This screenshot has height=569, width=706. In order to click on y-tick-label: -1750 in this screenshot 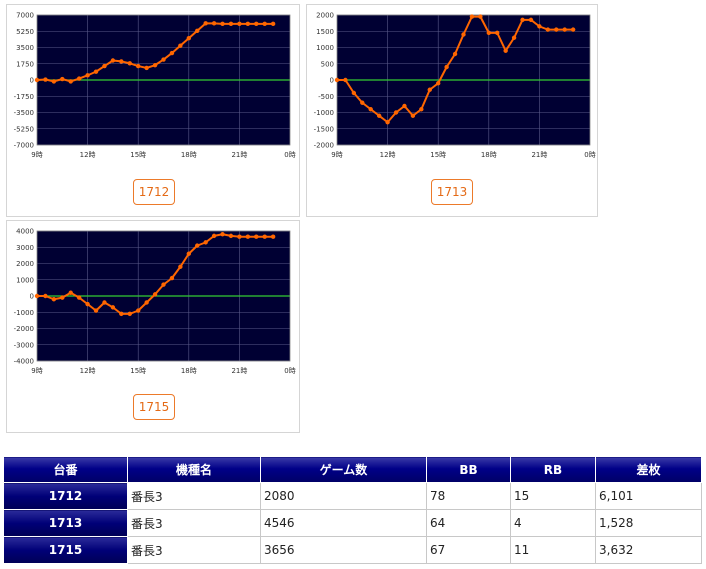, I will do `click(24, 97)`.